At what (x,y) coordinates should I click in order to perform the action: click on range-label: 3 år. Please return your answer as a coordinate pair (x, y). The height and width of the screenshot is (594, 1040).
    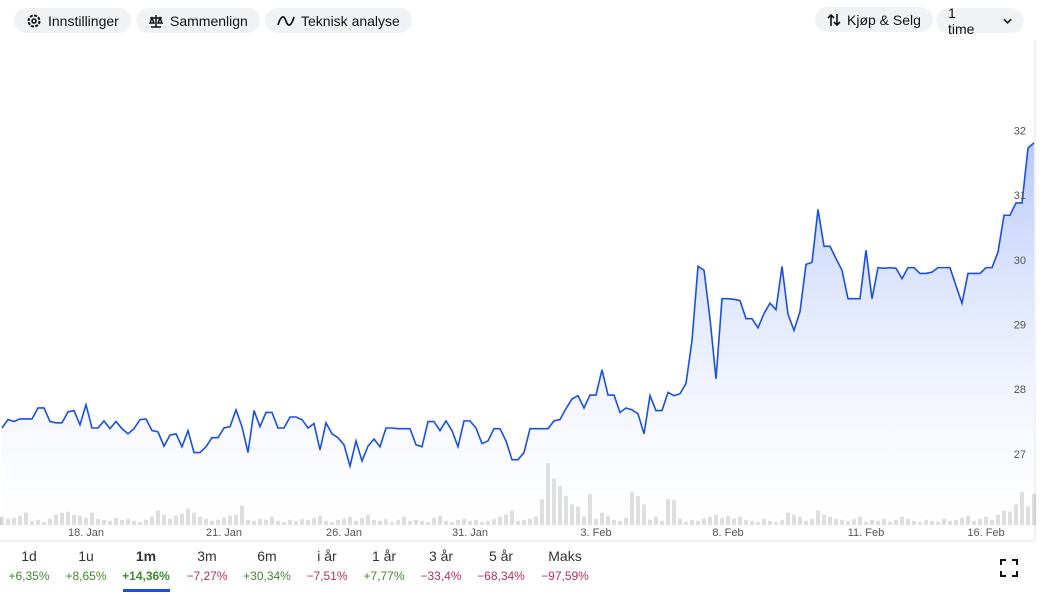
    Looking at the image, I should click on (441, 556).